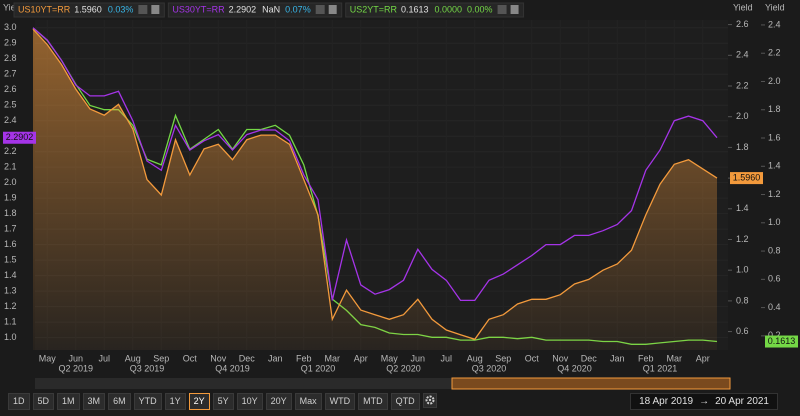 The width and height of the screenshot is (800, 416). I want to click on range-button: Max, so click(308, 401).